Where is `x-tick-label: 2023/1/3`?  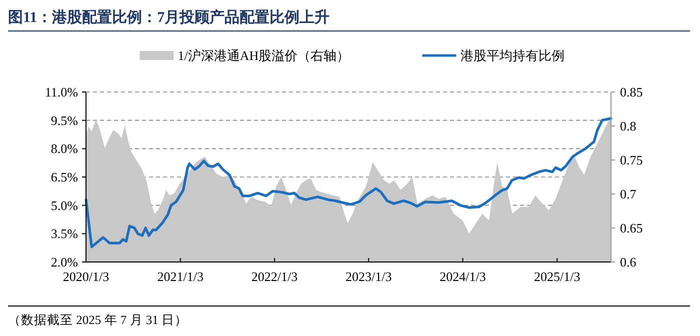 x-tick-label: 2023/1/3 is located at coordinates (368, 276).